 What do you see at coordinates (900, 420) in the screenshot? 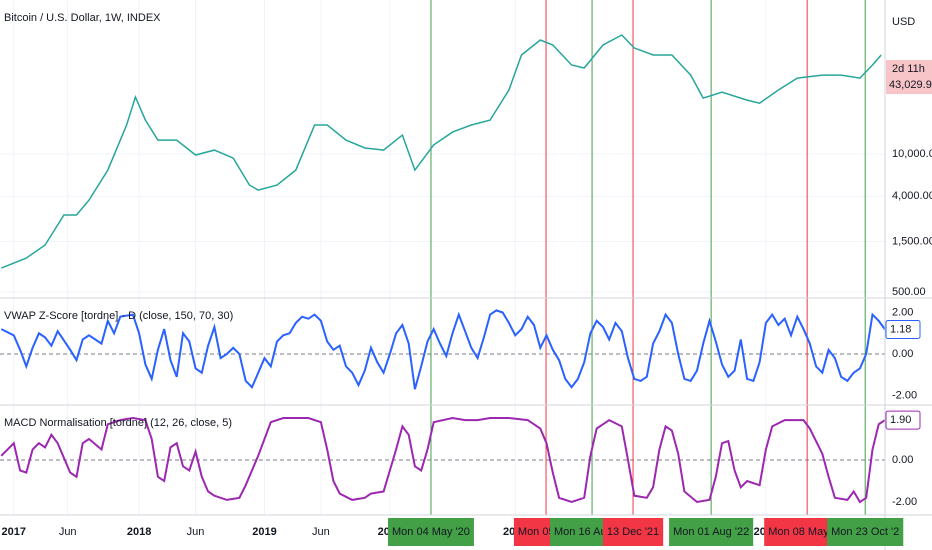
I see `last-value: 1.90` at bounding box center [900, 420].